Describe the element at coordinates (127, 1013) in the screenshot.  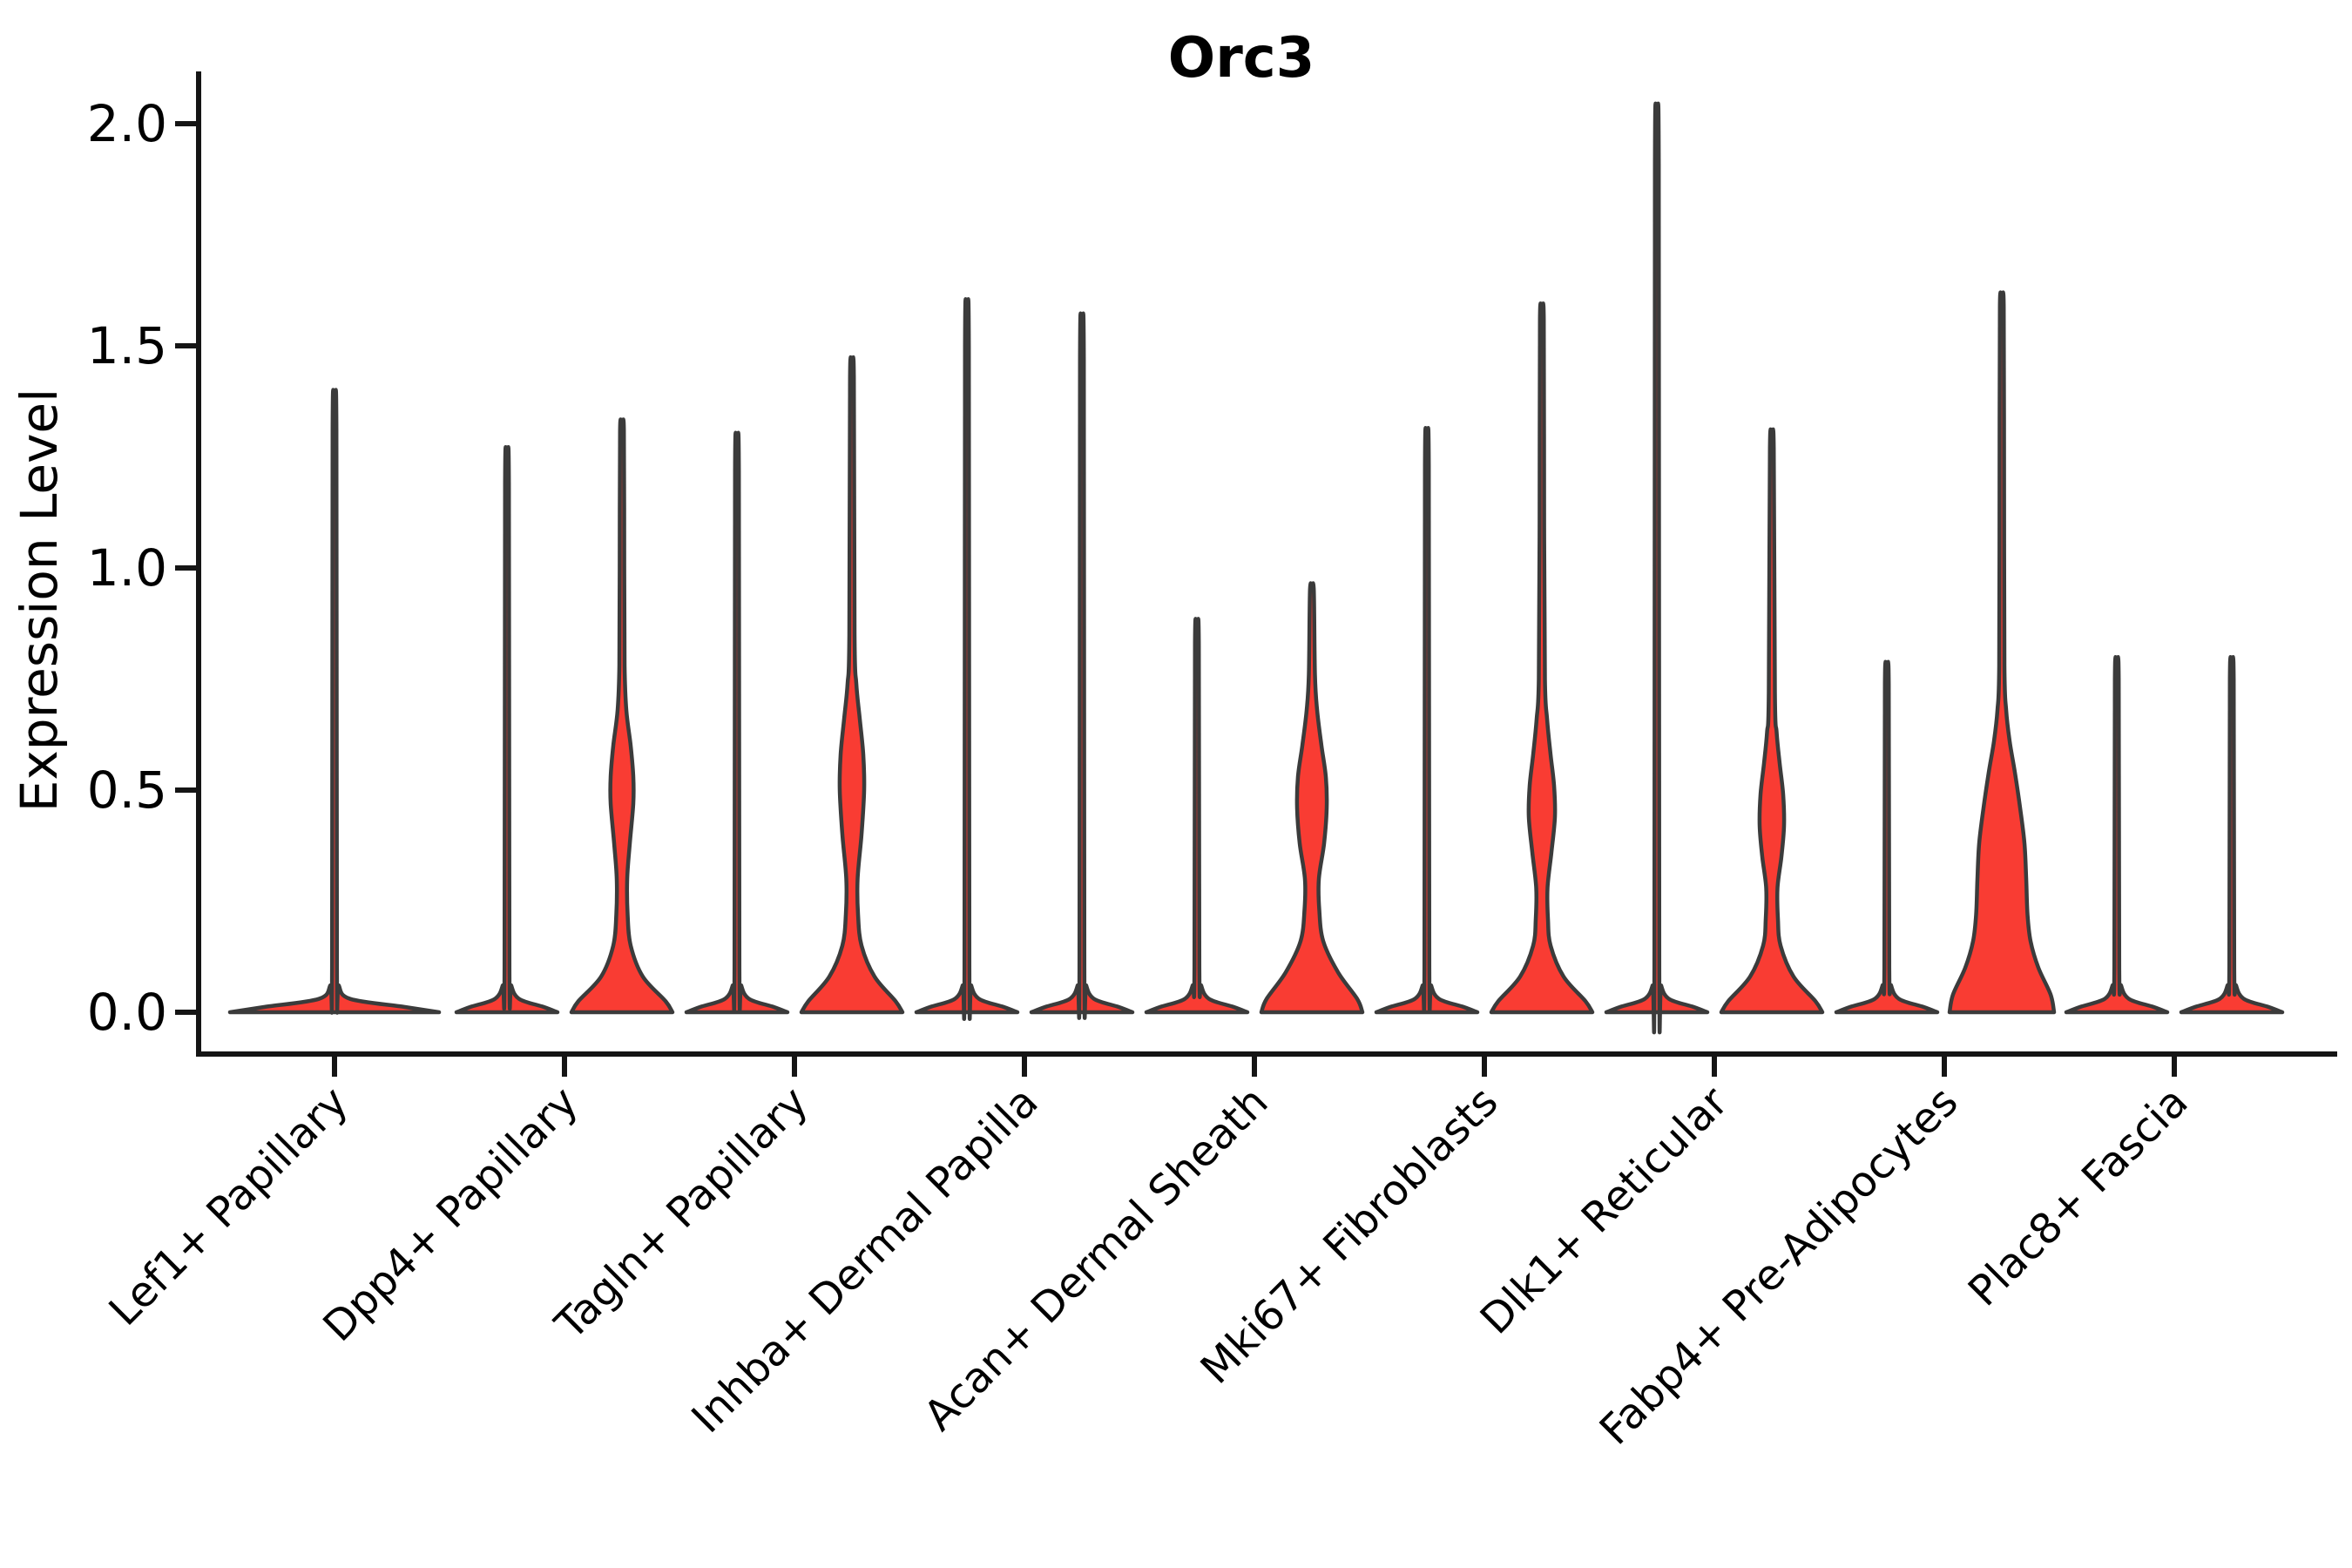
I see `y-tick-label: 0.0` at that location.